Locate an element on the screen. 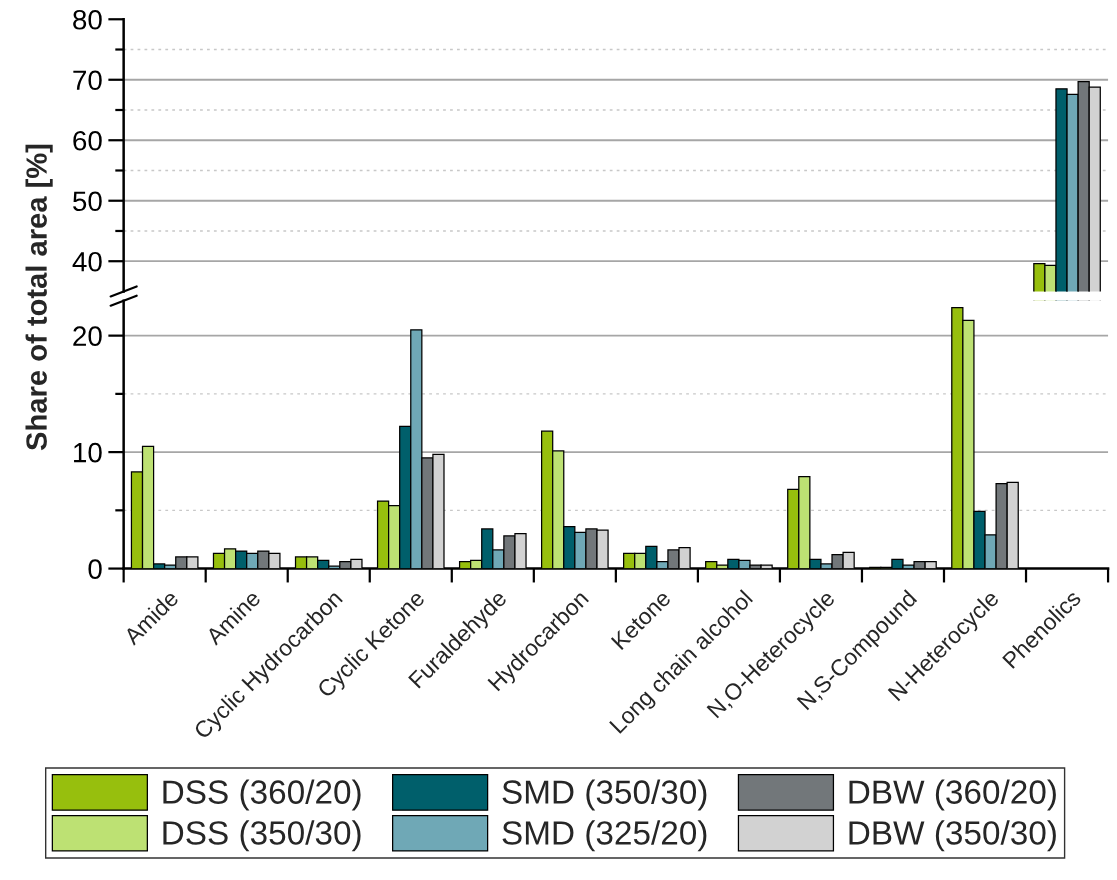 Image resolution: width=1117 pixels, height=880 pixels. legend-label: DBW (350/30) is located at coordinates (952, 836).